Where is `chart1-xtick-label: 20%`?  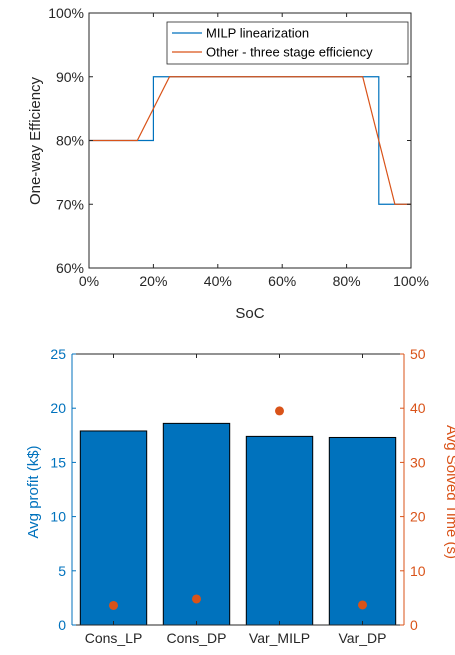
chart1-xtick-label: 20% is located at coordinates (153, 281).